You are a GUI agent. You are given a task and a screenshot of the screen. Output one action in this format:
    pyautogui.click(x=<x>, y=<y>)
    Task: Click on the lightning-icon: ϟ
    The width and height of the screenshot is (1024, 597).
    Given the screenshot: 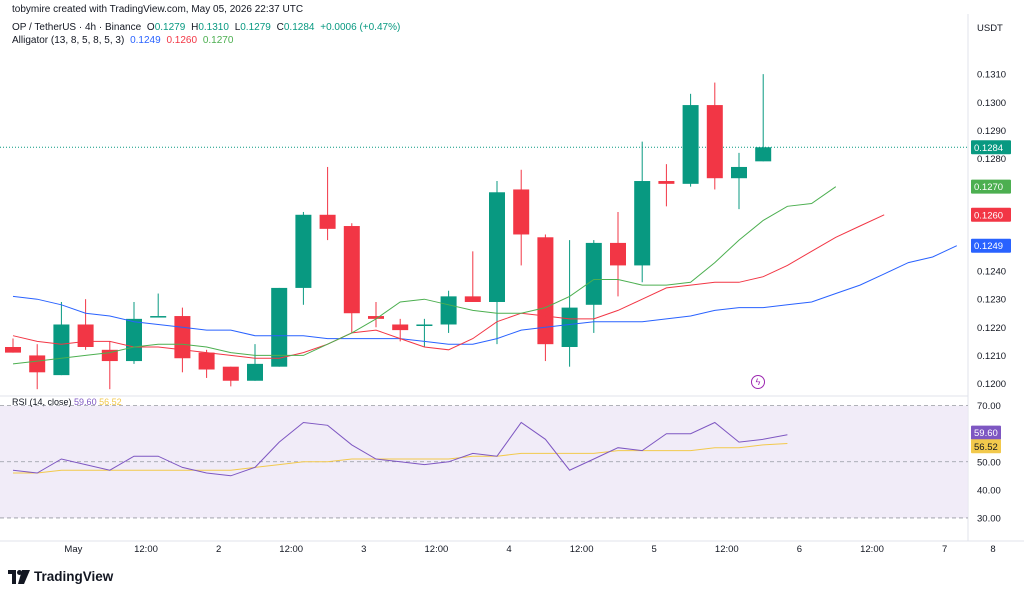 What is the action you would take?
    pyautogui.click(x=758, y=382)
    